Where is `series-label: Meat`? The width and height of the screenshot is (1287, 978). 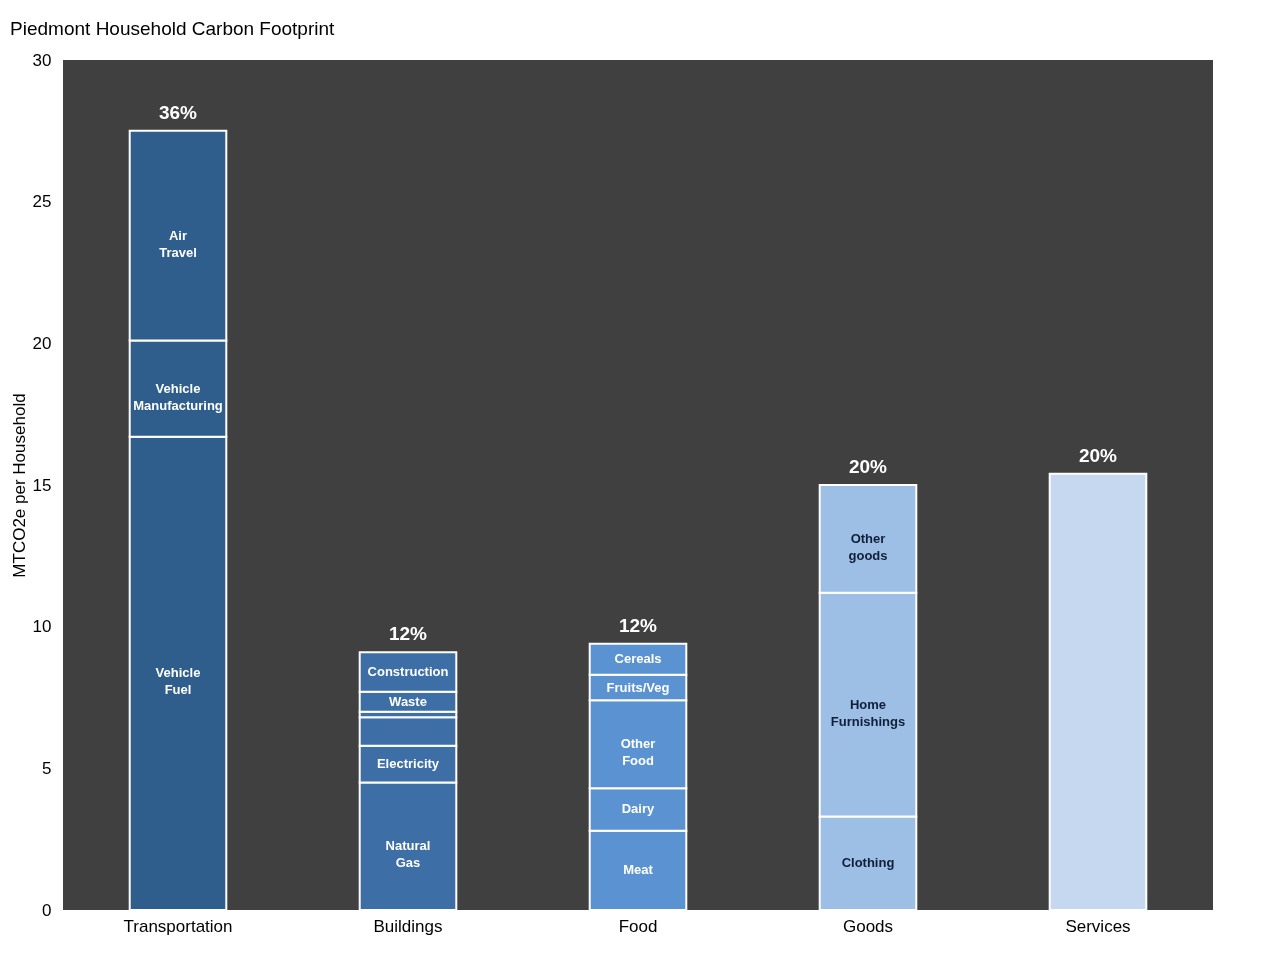 series-label: Meat is located at coordinates (638, 870).